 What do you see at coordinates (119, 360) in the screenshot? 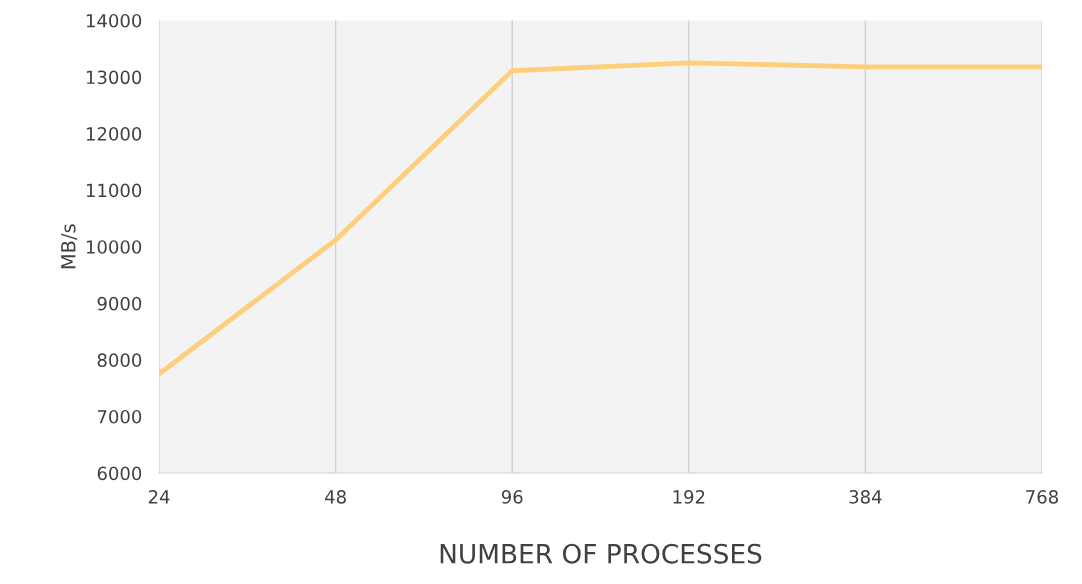
I see `y-tick-label: 8000` at bounding box center [119, 360].